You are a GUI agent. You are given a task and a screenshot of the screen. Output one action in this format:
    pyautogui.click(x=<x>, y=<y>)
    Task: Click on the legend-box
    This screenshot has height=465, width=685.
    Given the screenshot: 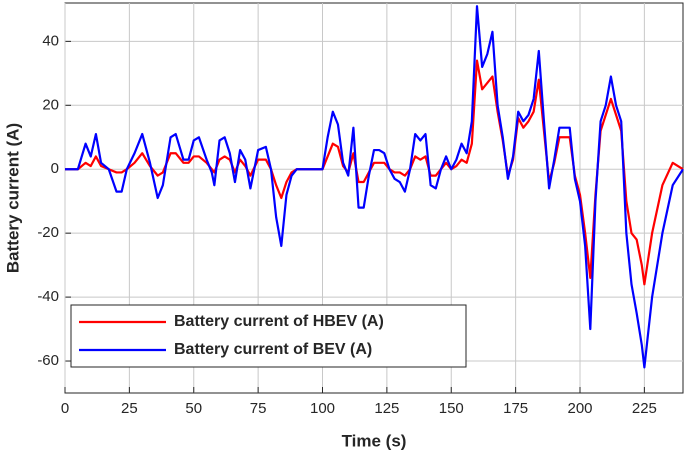 What is the action you would take?
    pyautogui.click(x=268, y=336)
    